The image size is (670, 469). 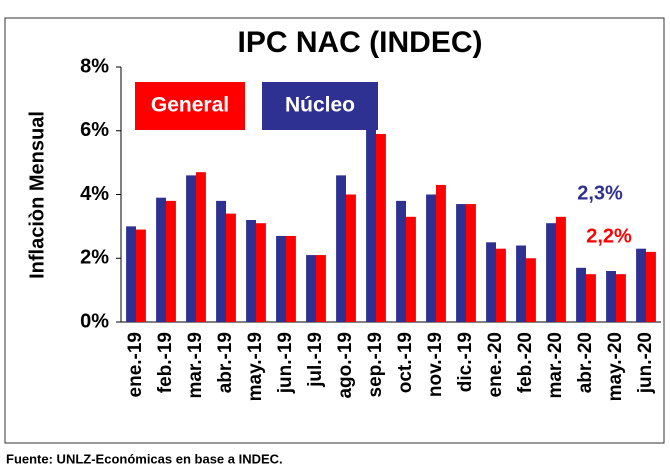 What do you see at coordinates (94, 321) in the screenshot?
I see `y-tick-label: 0%` at bounding box center [94, 321].